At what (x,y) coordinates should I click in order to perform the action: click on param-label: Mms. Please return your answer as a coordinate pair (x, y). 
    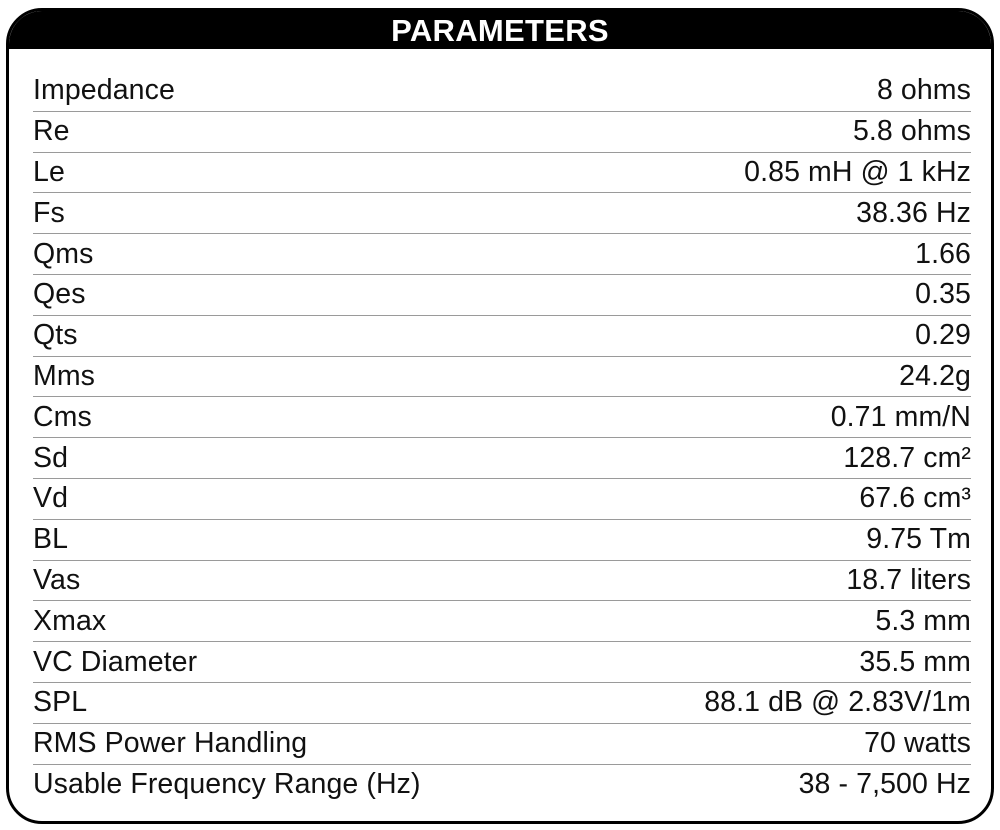
    Looking at the image, I should click on (64, 375).